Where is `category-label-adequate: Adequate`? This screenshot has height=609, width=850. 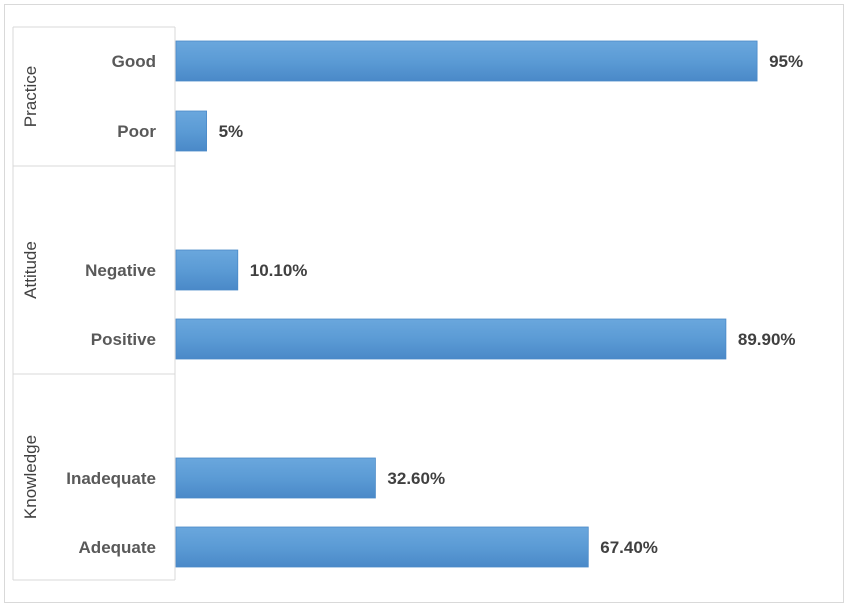
category-label-adequate: Adequate is located at coordinates (117, 547).